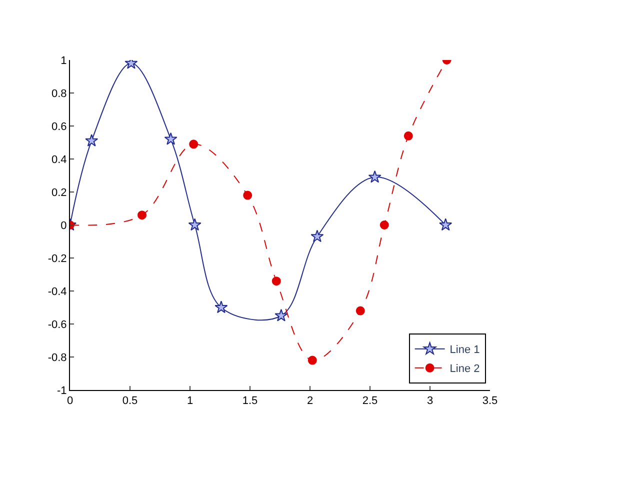 The height and width of the screenshot is (480, 640). I want to click on y-tick-label: -1, so click(62, 390).